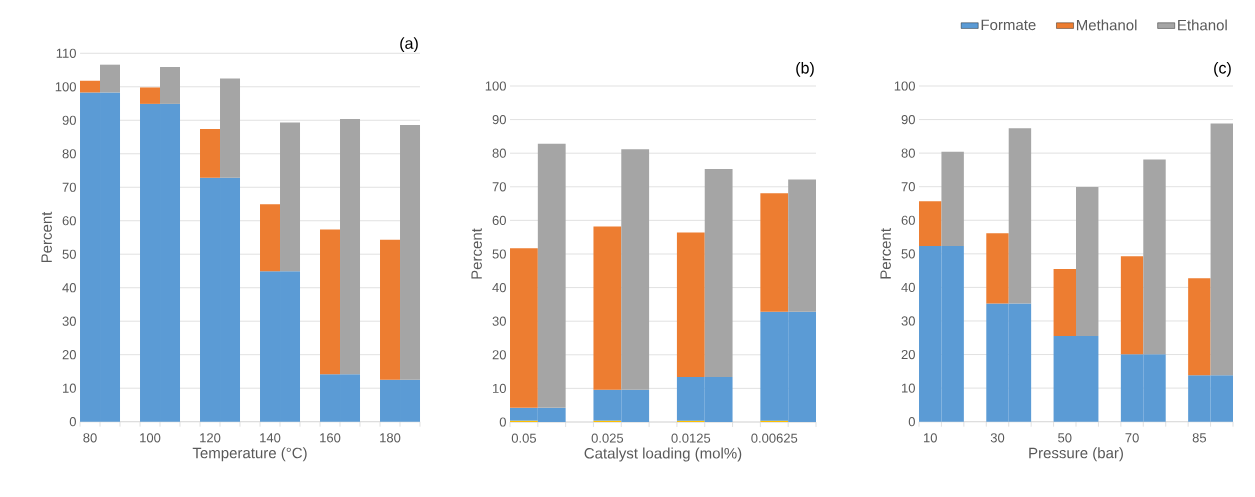 This screenshot has width=1255, height=497. I want to click on text: (b), so click(805, 69).